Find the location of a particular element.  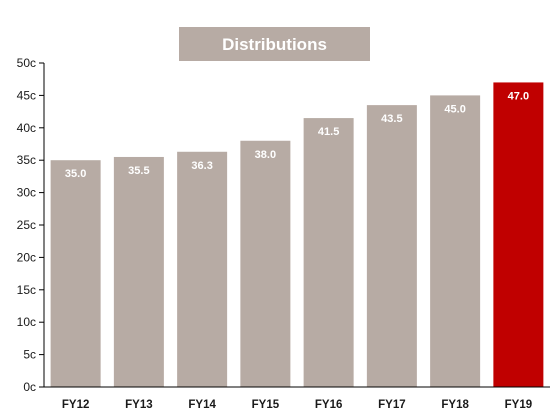

bar-value-label: 45.0 is located at coordinates (454, 109).